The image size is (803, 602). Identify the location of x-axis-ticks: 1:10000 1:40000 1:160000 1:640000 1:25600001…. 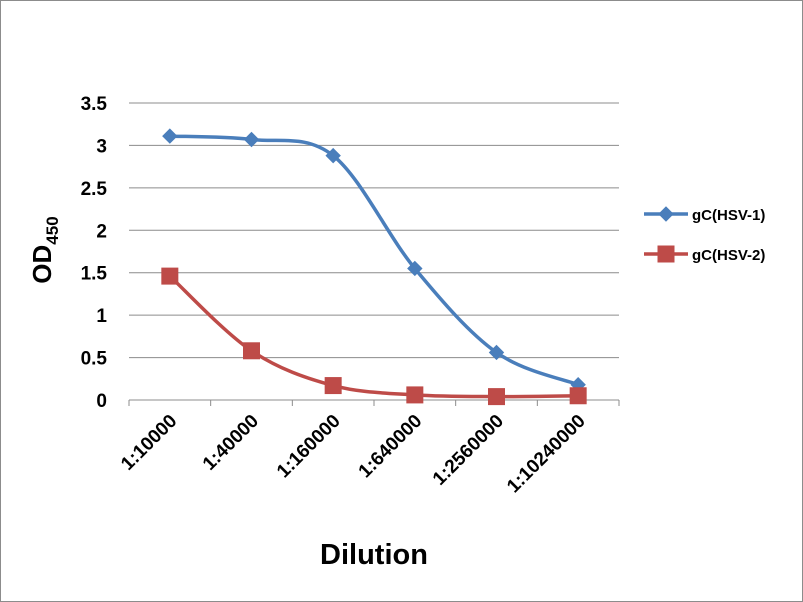
(368, 449).